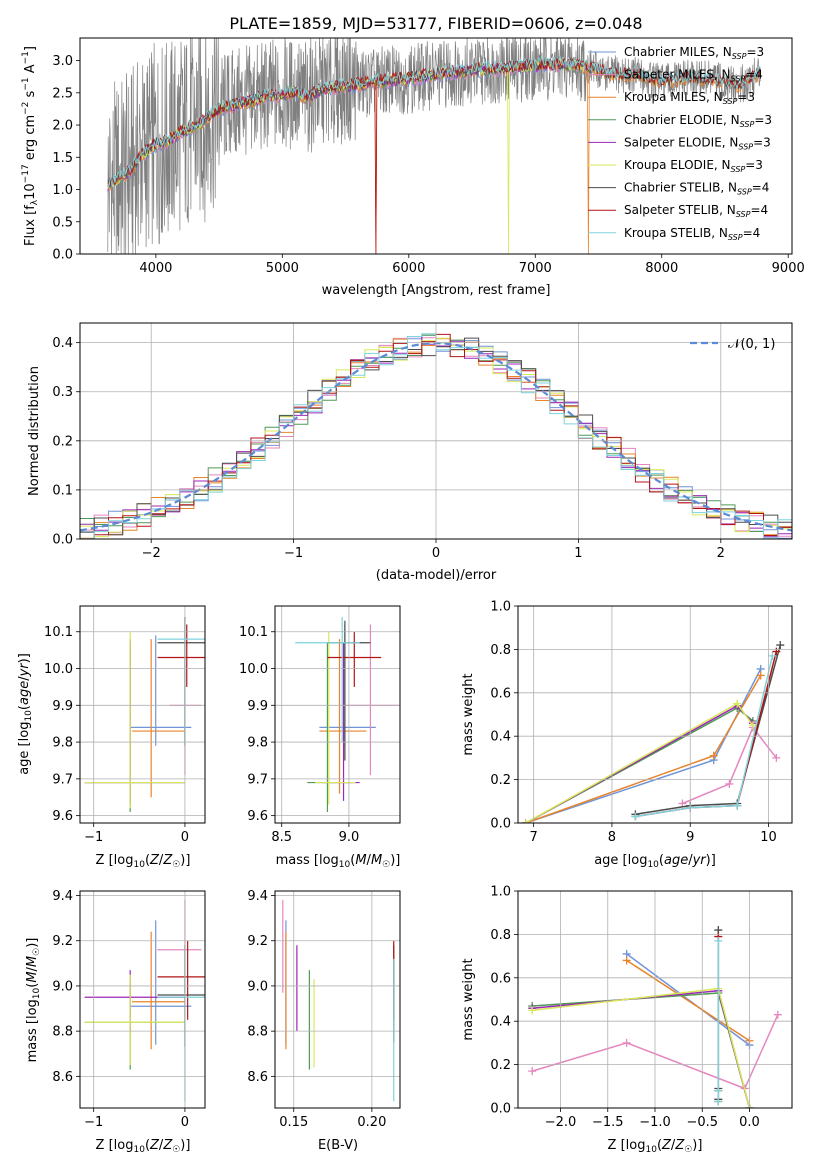  What do you see at coordinates (35, 202) in the screenshot?
I see `label-part: λ` at bounding box center [35, 202].